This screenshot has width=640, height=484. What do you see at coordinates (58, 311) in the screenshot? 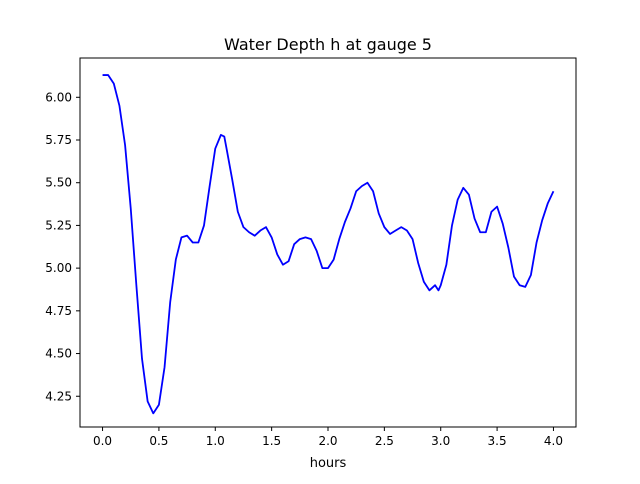
I see `y-tick-label: 4.75` at bounding box center [58, 311].